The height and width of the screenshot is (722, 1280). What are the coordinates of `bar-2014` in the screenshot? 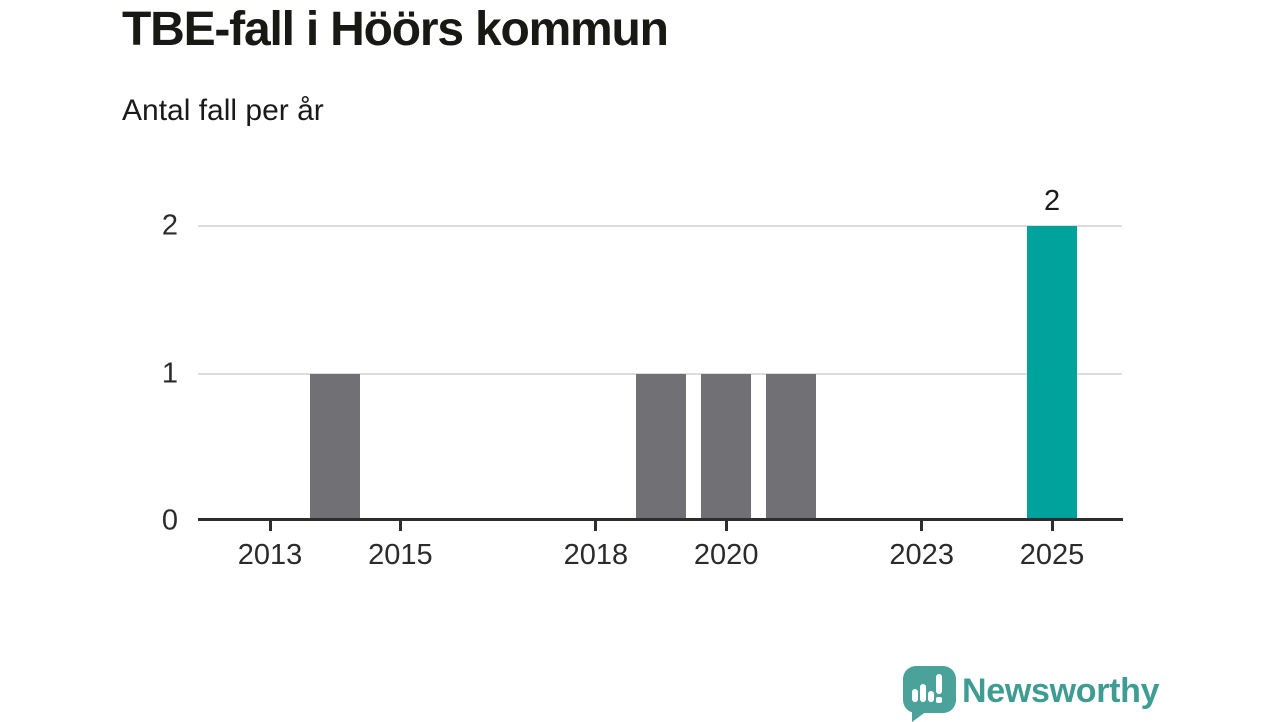 It's located at (335, 447).